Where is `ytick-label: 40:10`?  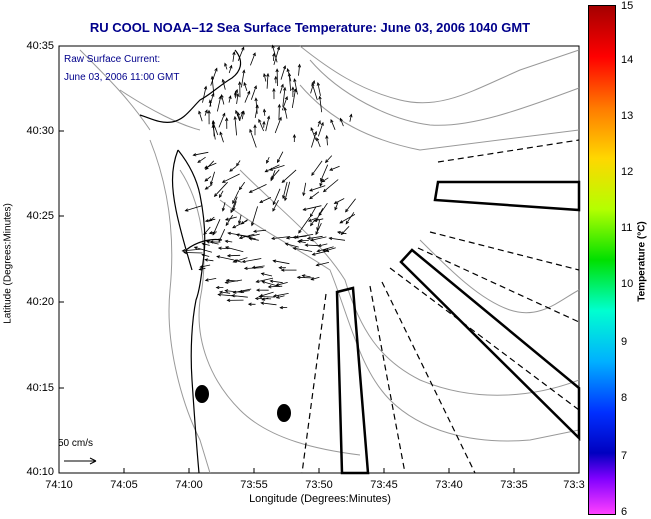 ytick-label: 40:10 is located at coordinates (40, 472).